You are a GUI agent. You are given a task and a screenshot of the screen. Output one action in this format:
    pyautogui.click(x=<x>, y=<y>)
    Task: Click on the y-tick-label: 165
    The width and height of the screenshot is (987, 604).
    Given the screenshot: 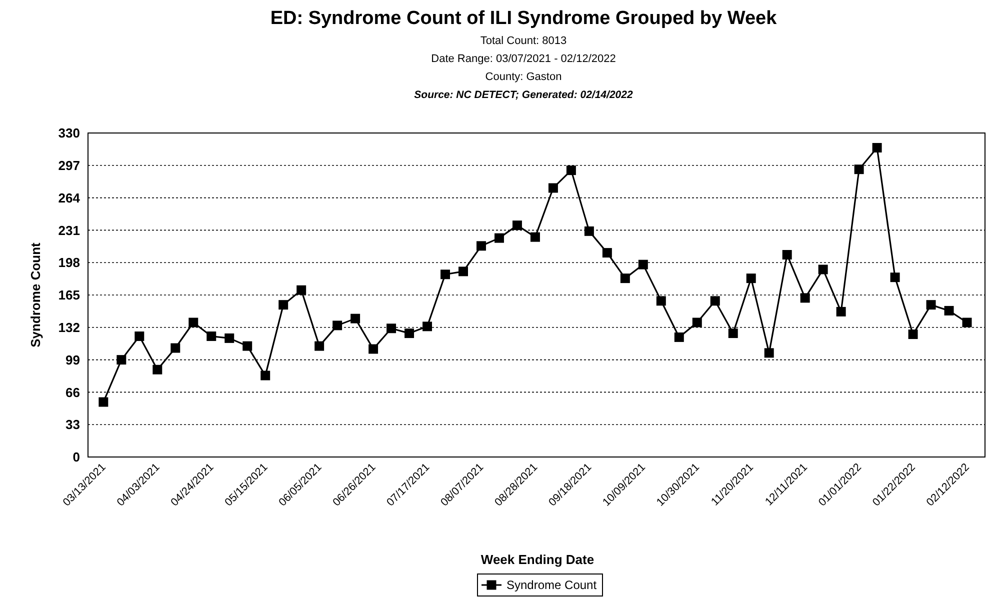 What is the action you would take?
    pyautogui.click(x=69, y=295)
    